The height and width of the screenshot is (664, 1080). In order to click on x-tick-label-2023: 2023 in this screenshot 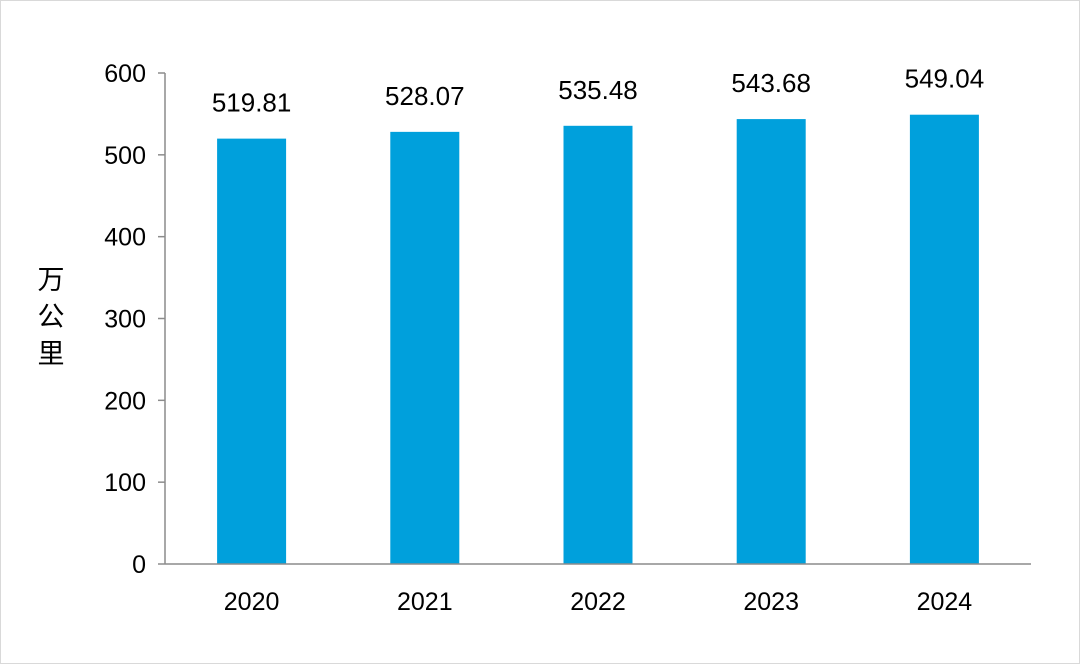, I will do `click(771, 602)`.